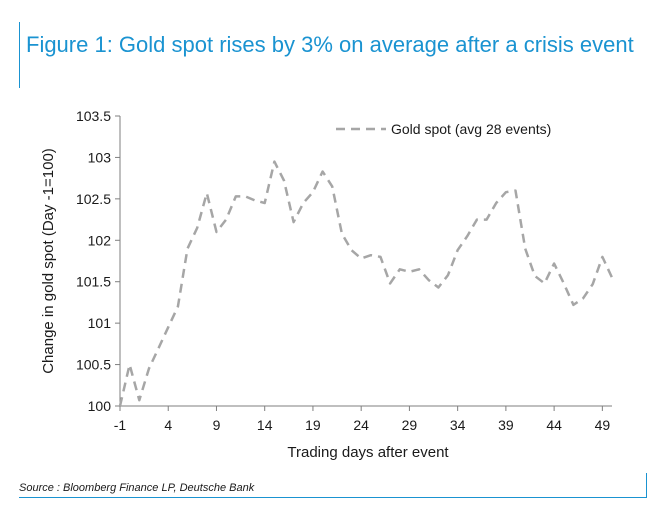  Describe the element at coordinates (506, 425) in the screenshot. I see `x-tick-label: 39` at that location.